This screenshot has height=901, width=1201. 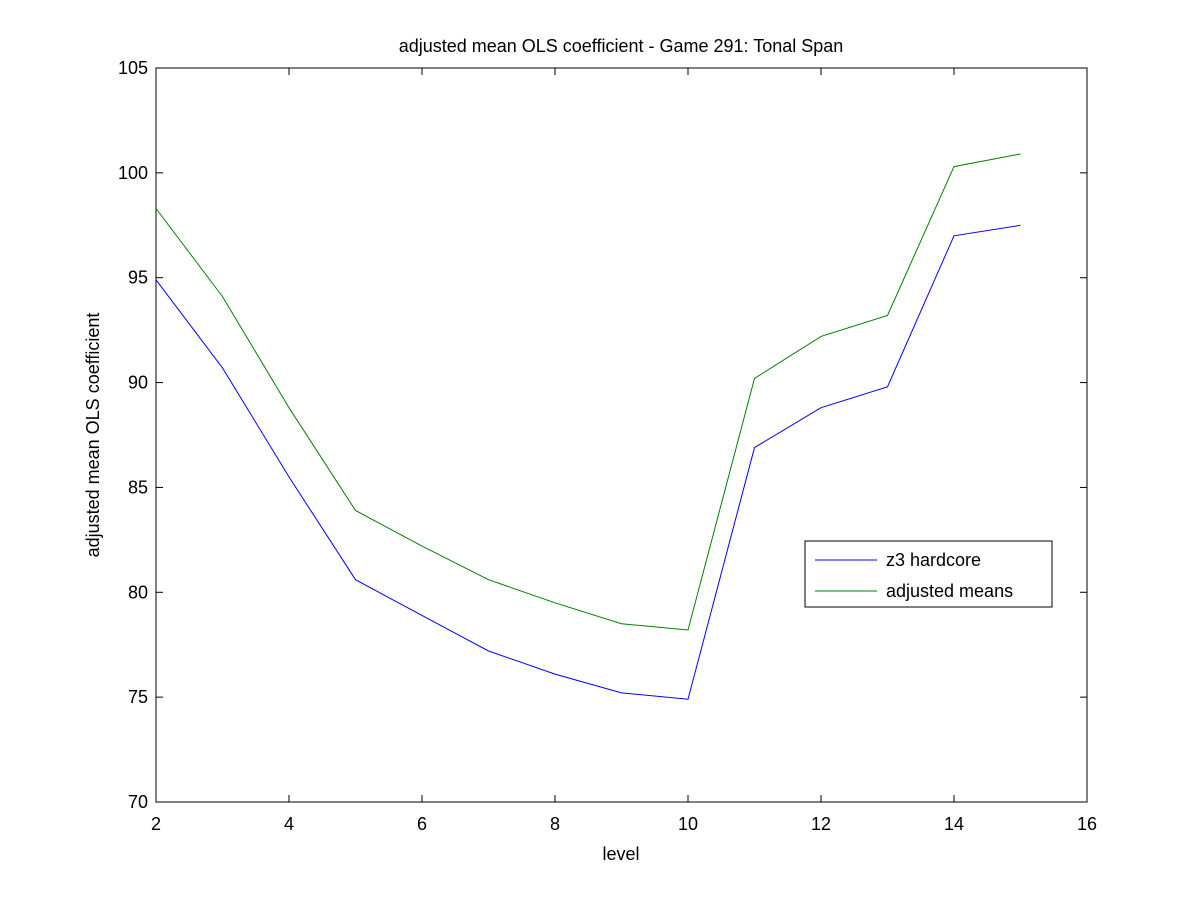 What do you see at coordinates (422, 824) in the screenshot?
I see `x-tick-label: 6` at bounding box center [422, 824].